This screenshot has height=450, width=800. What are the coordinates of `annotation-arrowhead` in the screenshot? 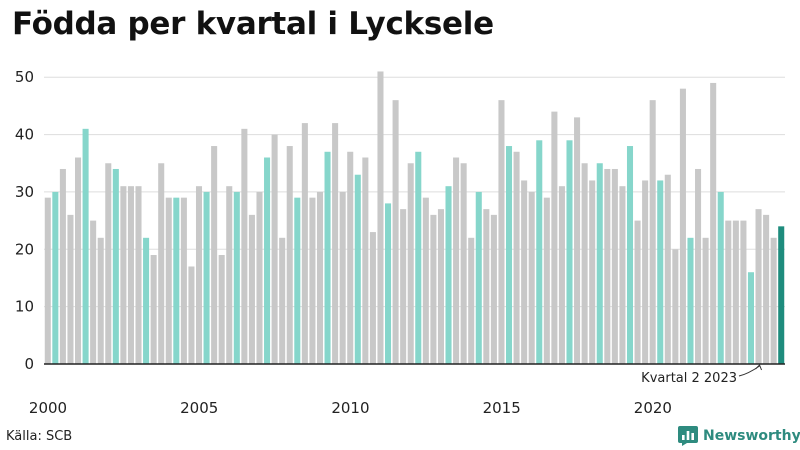 It's located at (759, 367).